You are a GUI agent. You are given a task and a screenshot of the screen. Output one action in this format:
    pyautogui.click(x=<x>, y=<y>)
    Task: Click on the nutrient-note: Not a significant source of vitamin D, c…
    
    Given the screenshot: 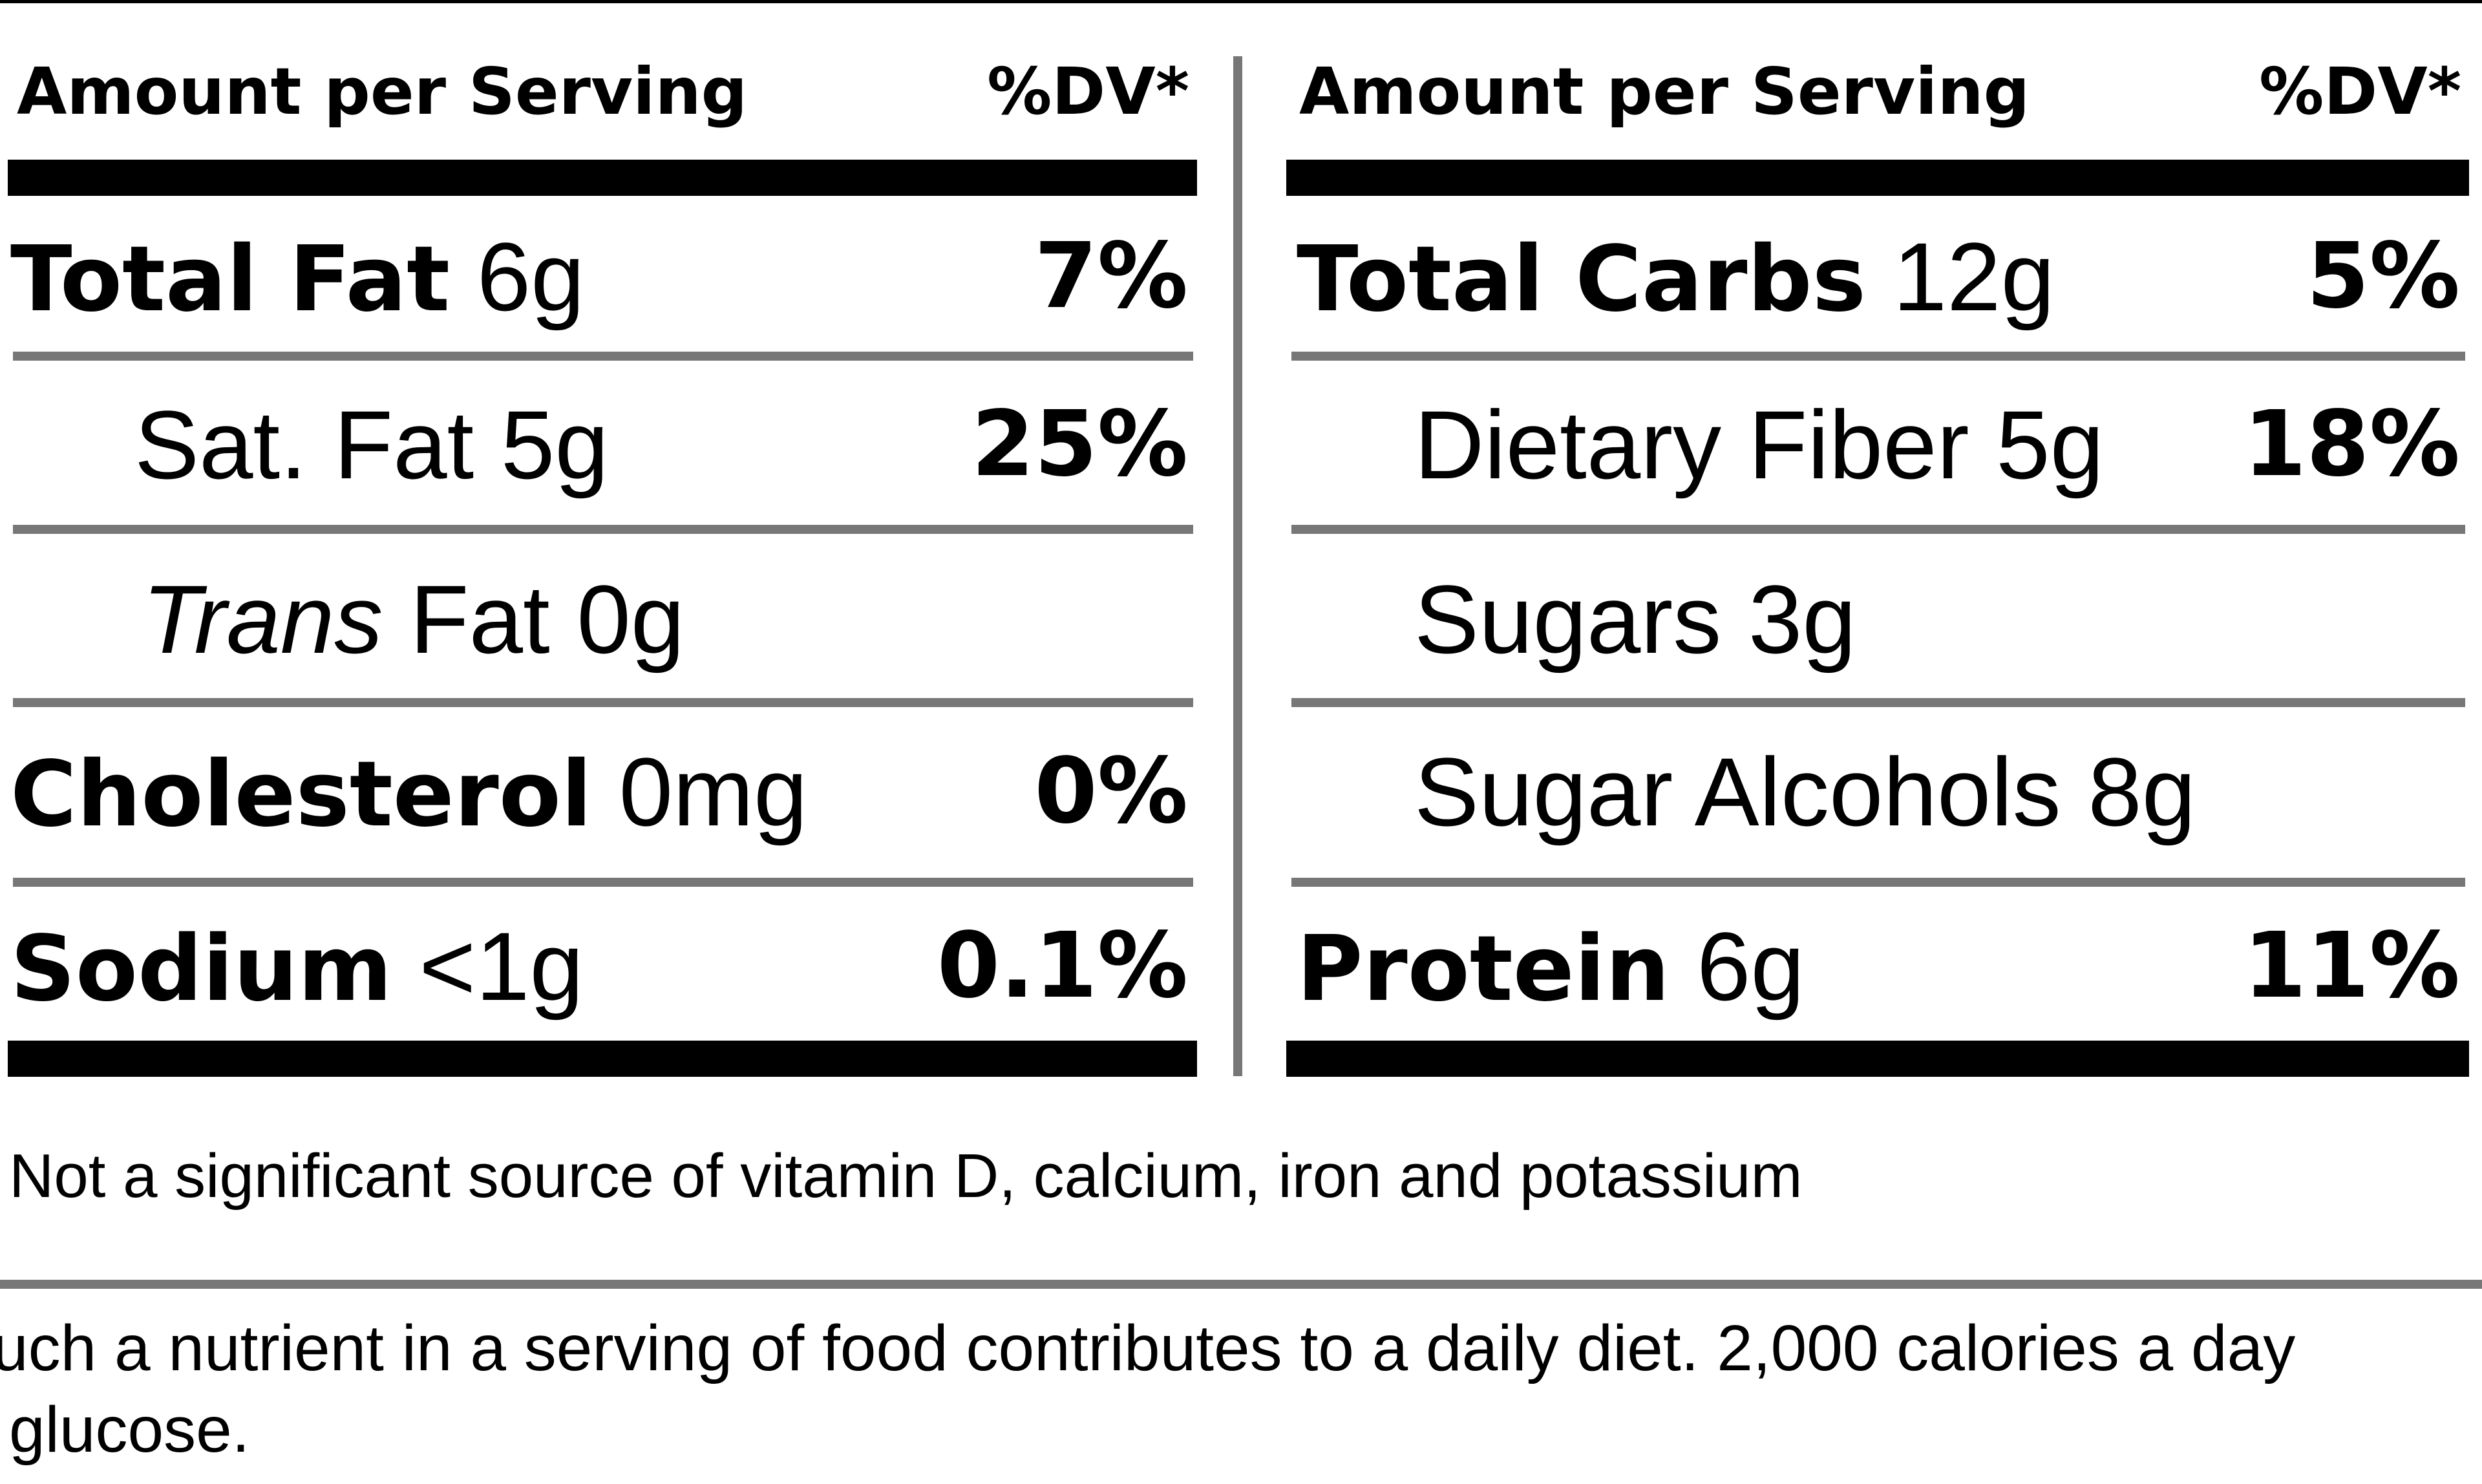 What is the action you would take?
    pyautogui.click(x=906, y=1176)
    